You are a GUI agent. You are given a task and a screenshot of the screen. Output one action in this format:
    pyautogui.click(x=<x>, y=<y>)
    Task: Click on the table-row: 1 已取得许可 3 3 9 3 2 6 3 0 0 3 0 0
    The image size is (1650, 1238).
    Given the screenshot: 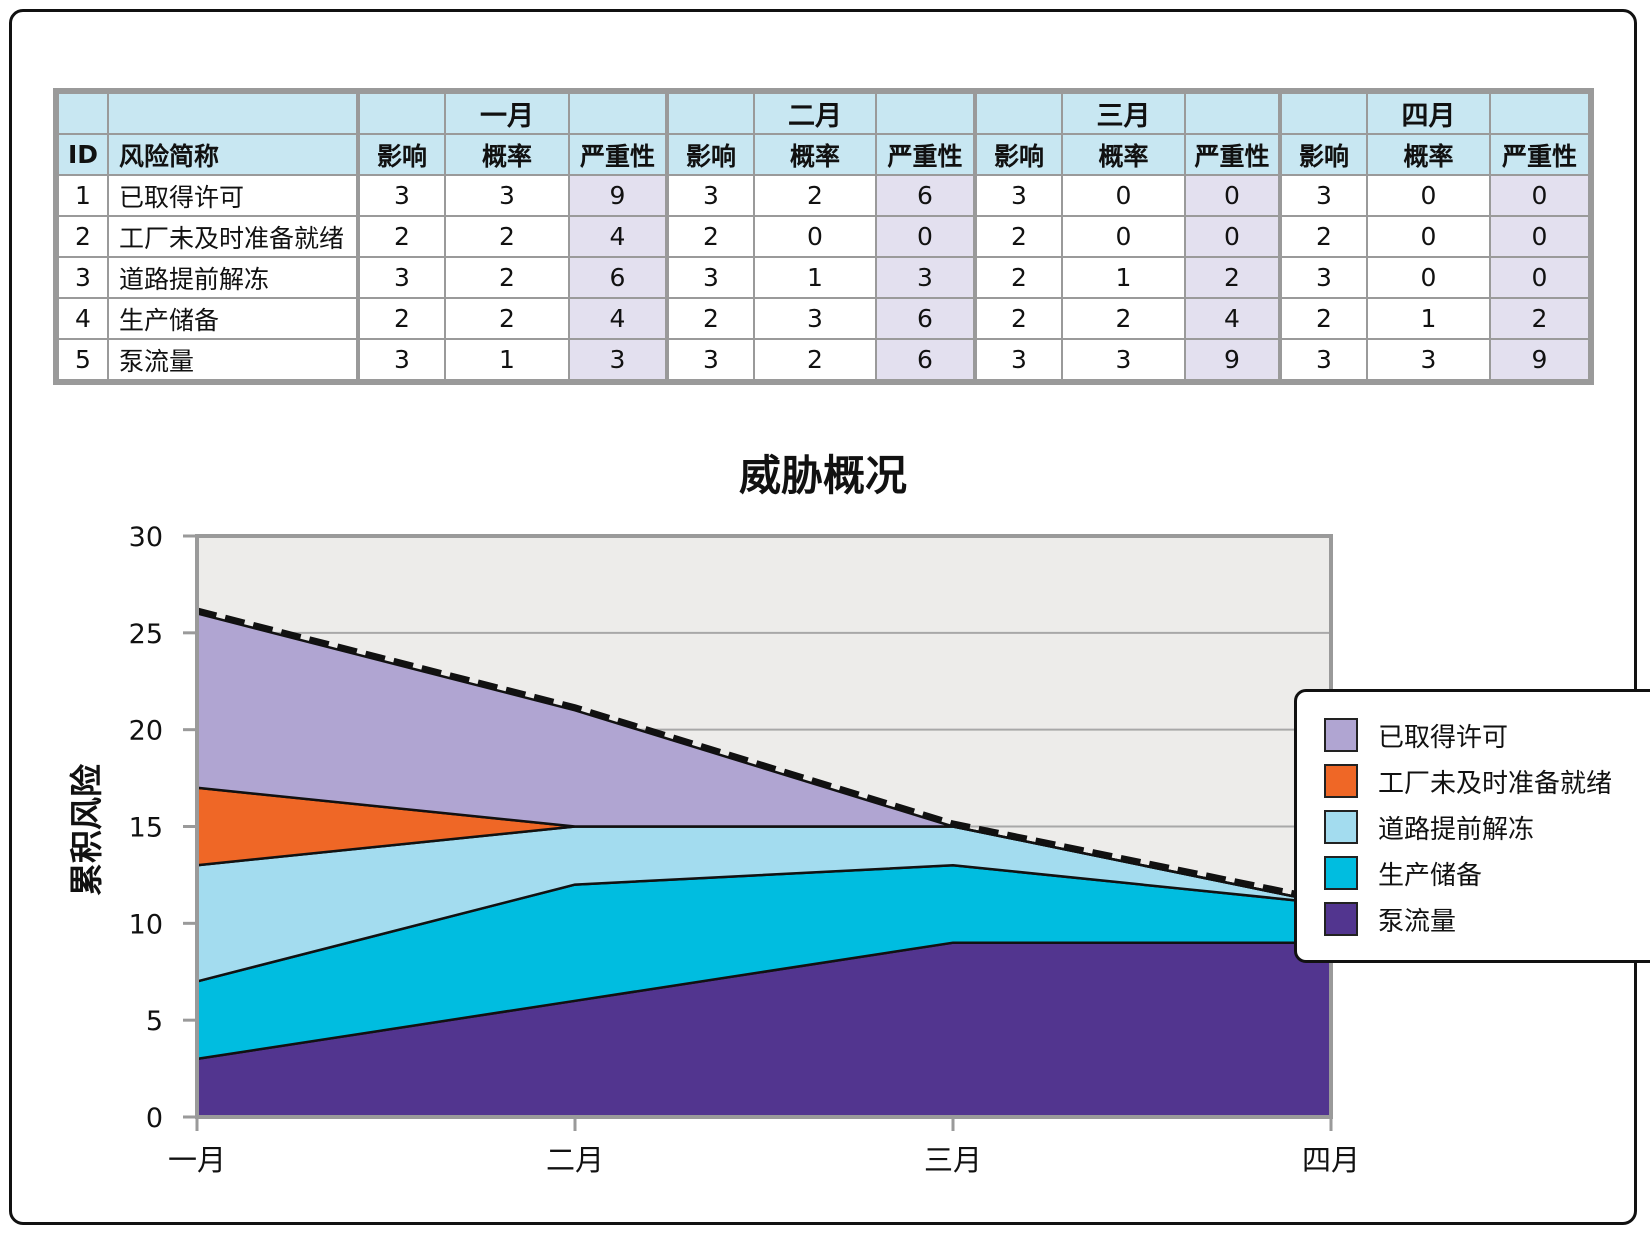 What is the action you would take?
    pyautogui.click(x=823, y=195)
    